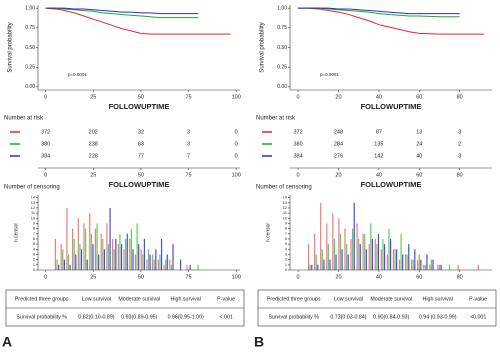  What do you see at coordinates (419, 156) in the screenshot?
I see `risk-count: 40` at bounding box center [419, 156].